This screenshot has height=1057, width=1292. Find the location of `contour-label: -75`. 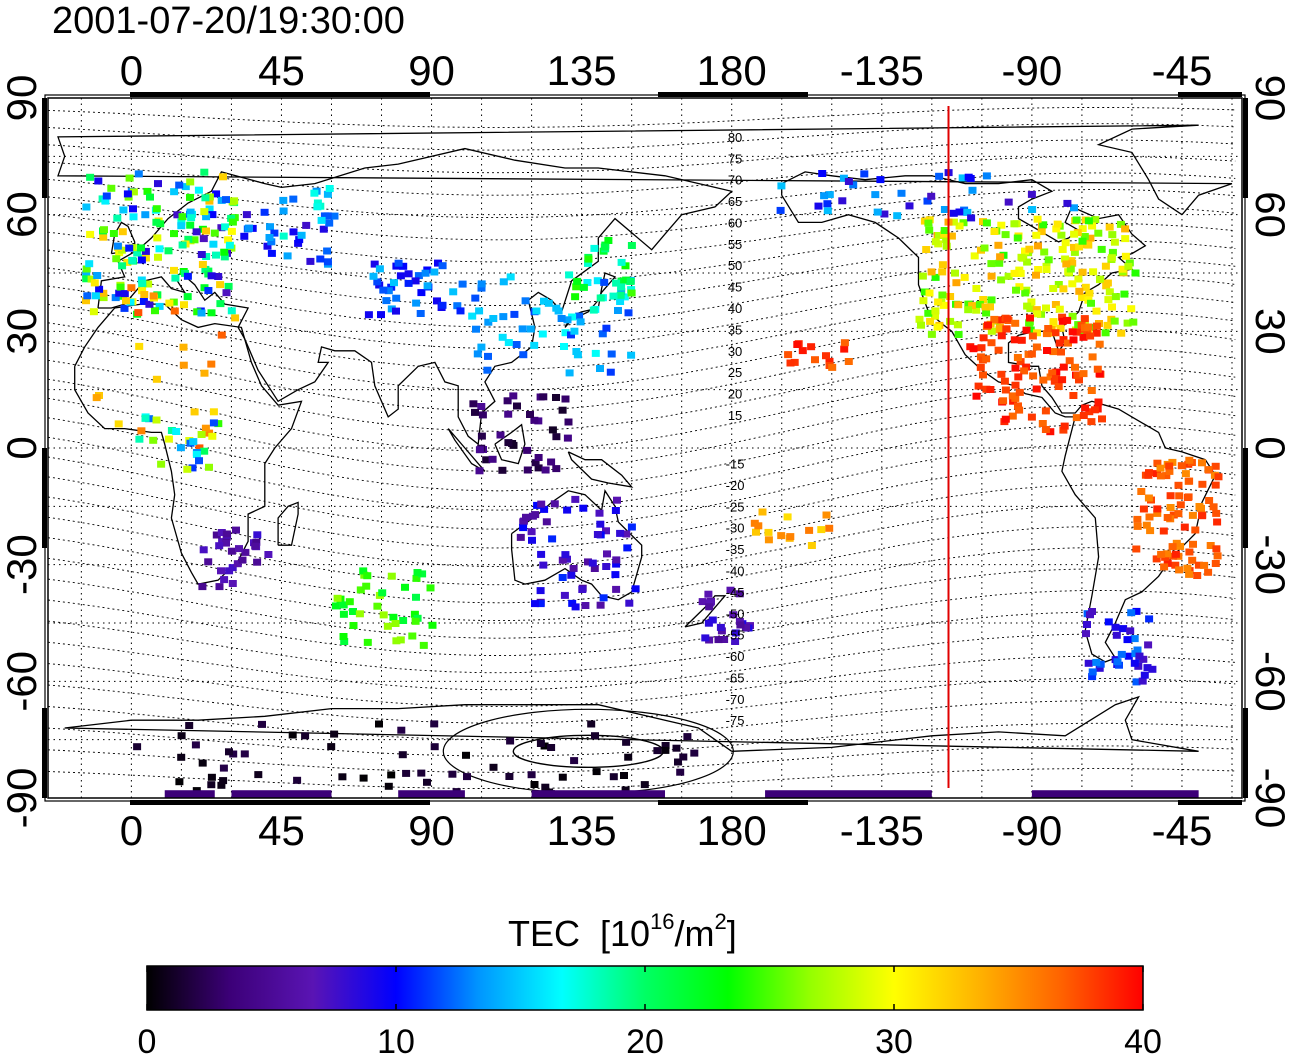

contour-label: -75 is located at coordinates (735, 720).